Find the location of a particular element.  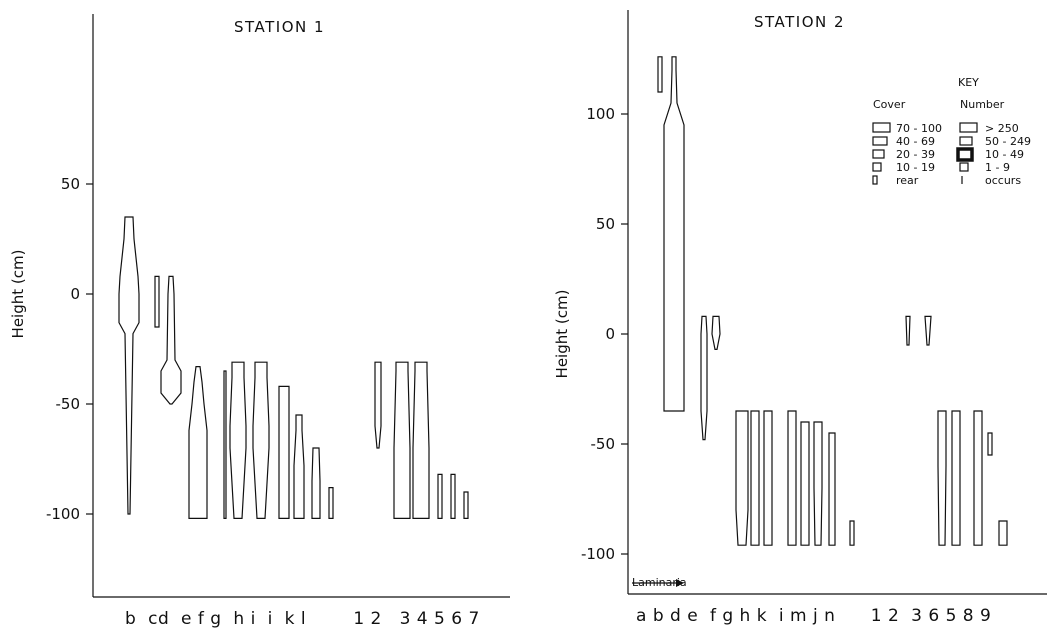

station-2-tick-label: 50 is located at coordinates (605, 224).